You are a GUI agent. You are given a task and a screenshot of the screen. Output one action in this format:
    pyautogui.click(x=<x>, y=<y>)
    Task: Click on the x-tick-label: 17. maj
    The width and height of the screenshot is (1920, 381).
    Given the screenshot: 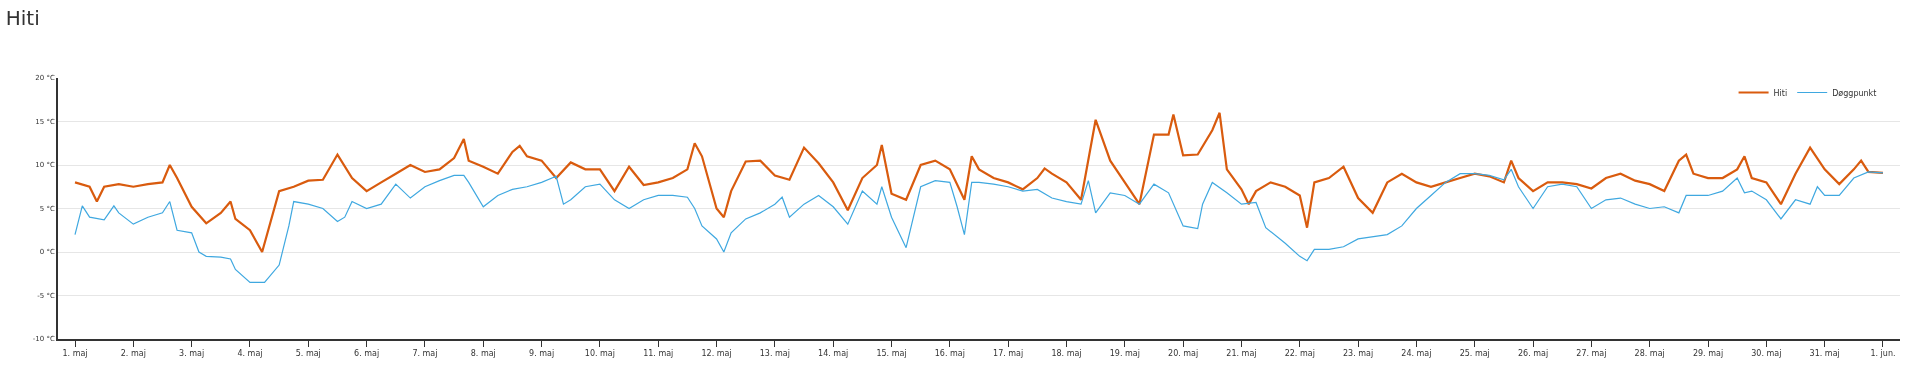 What is the action you would take?
    pyautogui.click(x=1008, y=354)
    